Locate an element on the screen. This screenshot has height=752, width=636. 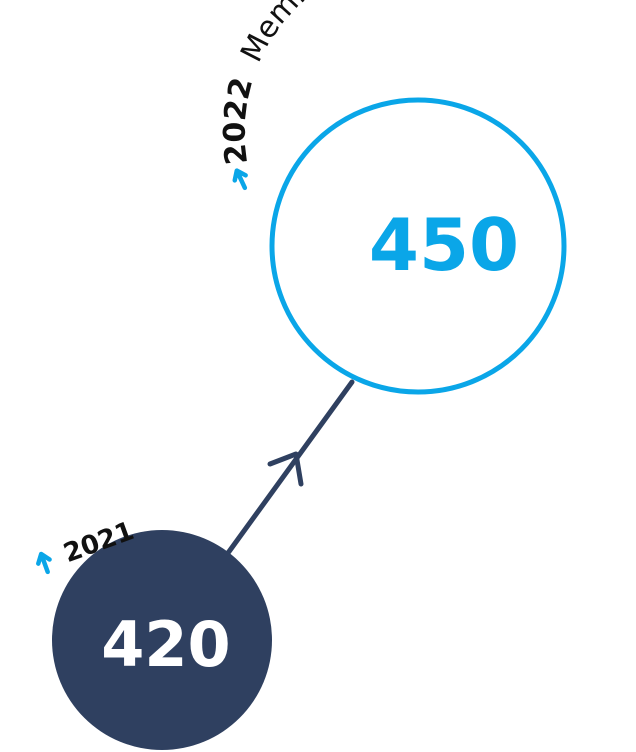
year-2022-label: 2022 is located at coordinates (239, 120).